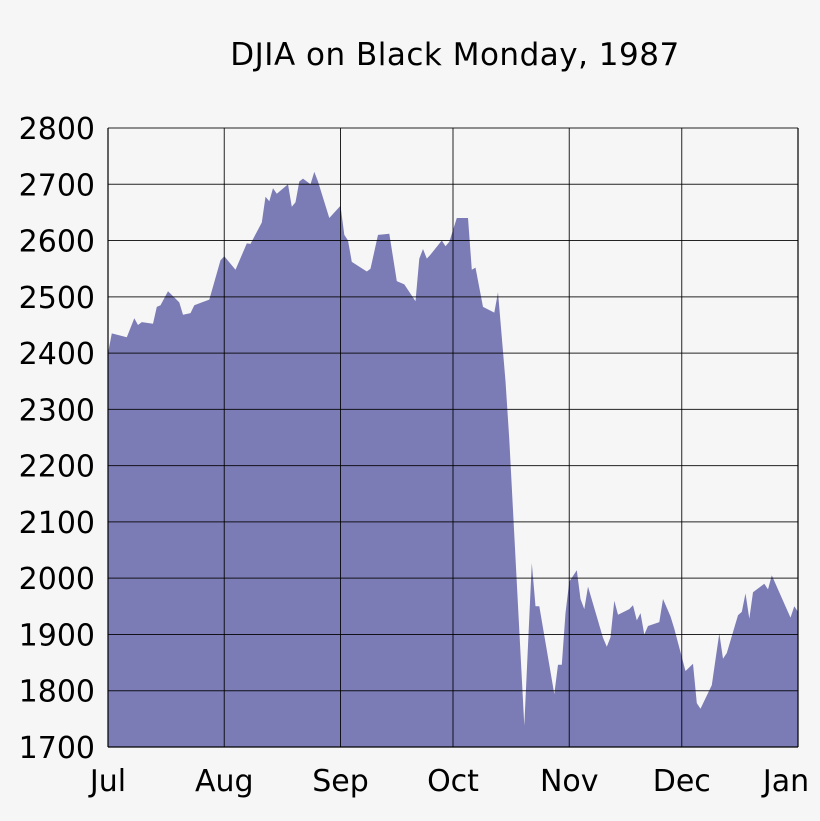 The width and height of the screenshot is (820, 821). Describe the element at coordinates (57, 129) in the screenshot. I see `y-tick-label: 2800` at that location.